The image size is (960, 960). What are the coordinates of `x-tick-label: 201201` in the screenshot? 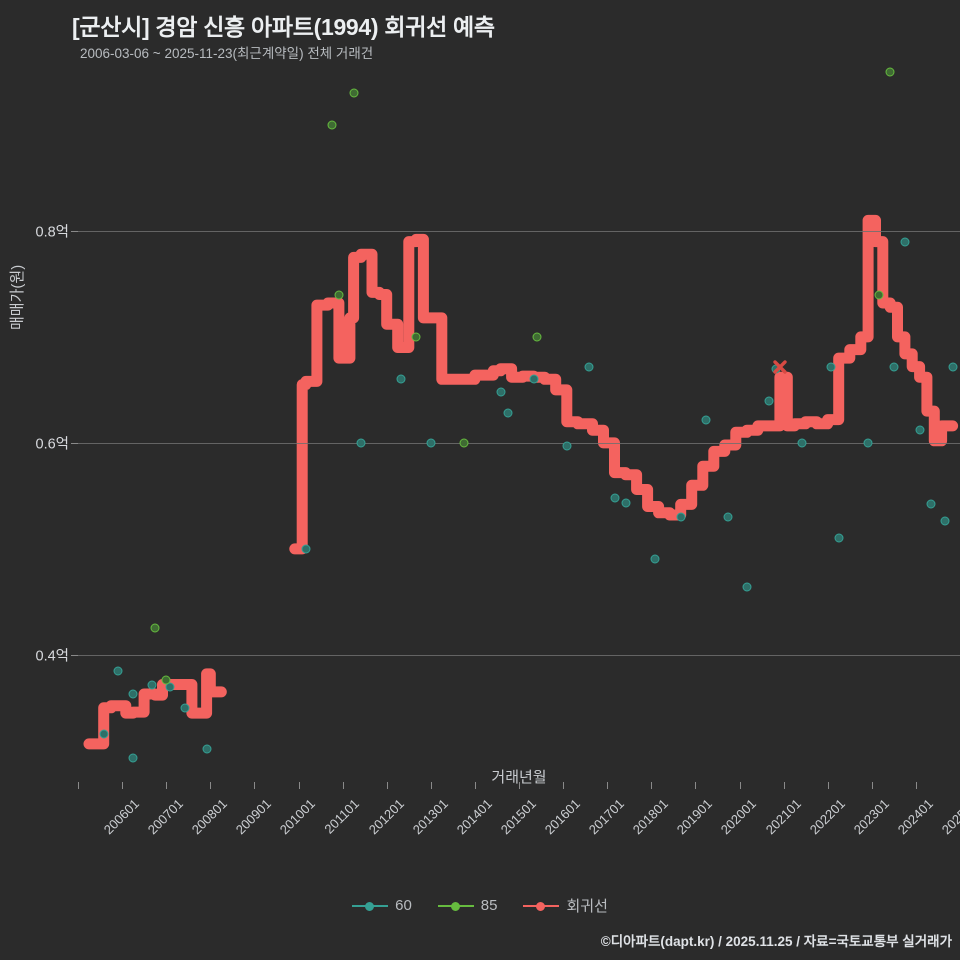 It's located at (386, 817).